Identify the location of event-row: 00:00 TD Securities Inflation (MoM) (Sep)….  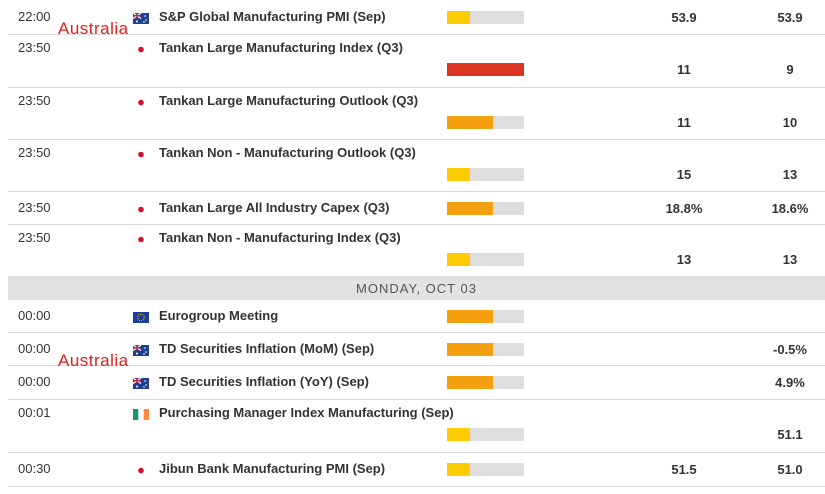
(416, 351).